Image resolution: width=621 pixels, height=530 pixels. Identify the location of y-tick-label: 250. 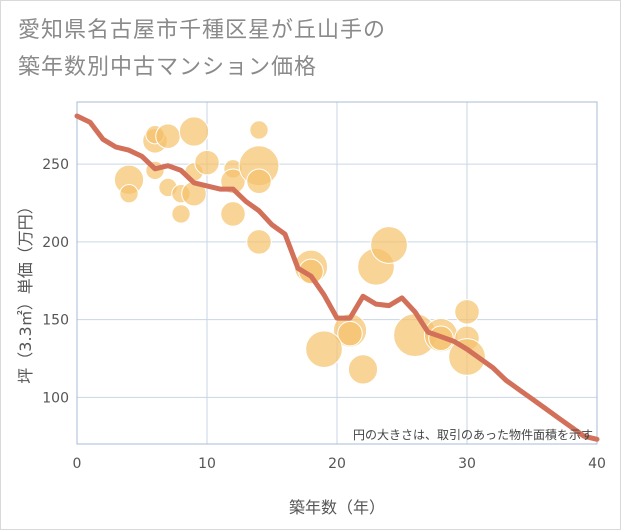
(55, 165).